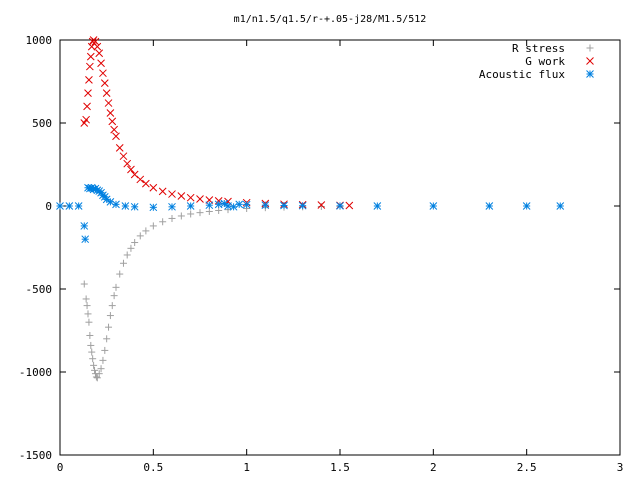  Describe the element at coordinates (330, 19) in the screenshot. I see `chart-title: m1/n1.5/q1.5/r-+.05-j28/M1.5/512` at that location.